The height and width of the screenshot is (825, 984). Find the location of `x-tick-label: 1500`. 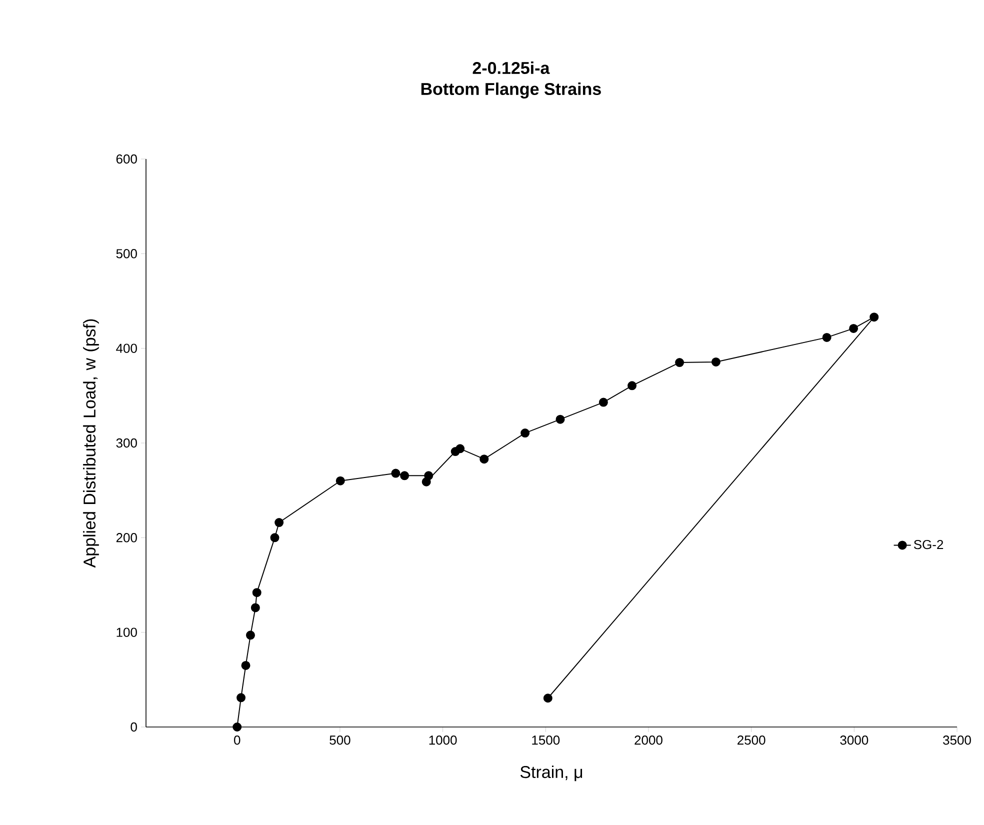

x-tick-label: 1500 is located at coordinates (546, 740).